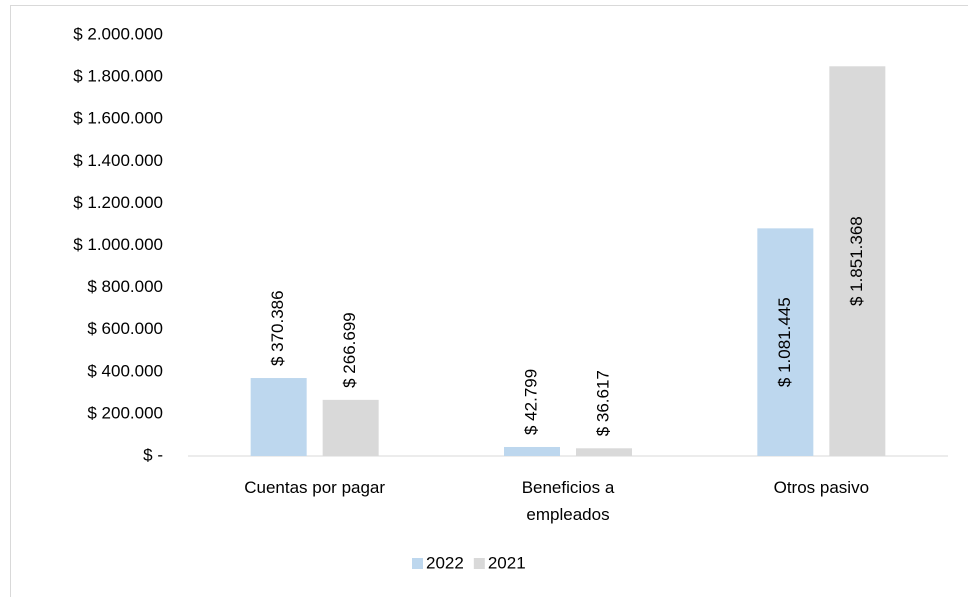  What do you see at coordinates (125, 328) in the screenshot?
I see `y-tick-label: $ 600.000` at bounding box center [125, 328].